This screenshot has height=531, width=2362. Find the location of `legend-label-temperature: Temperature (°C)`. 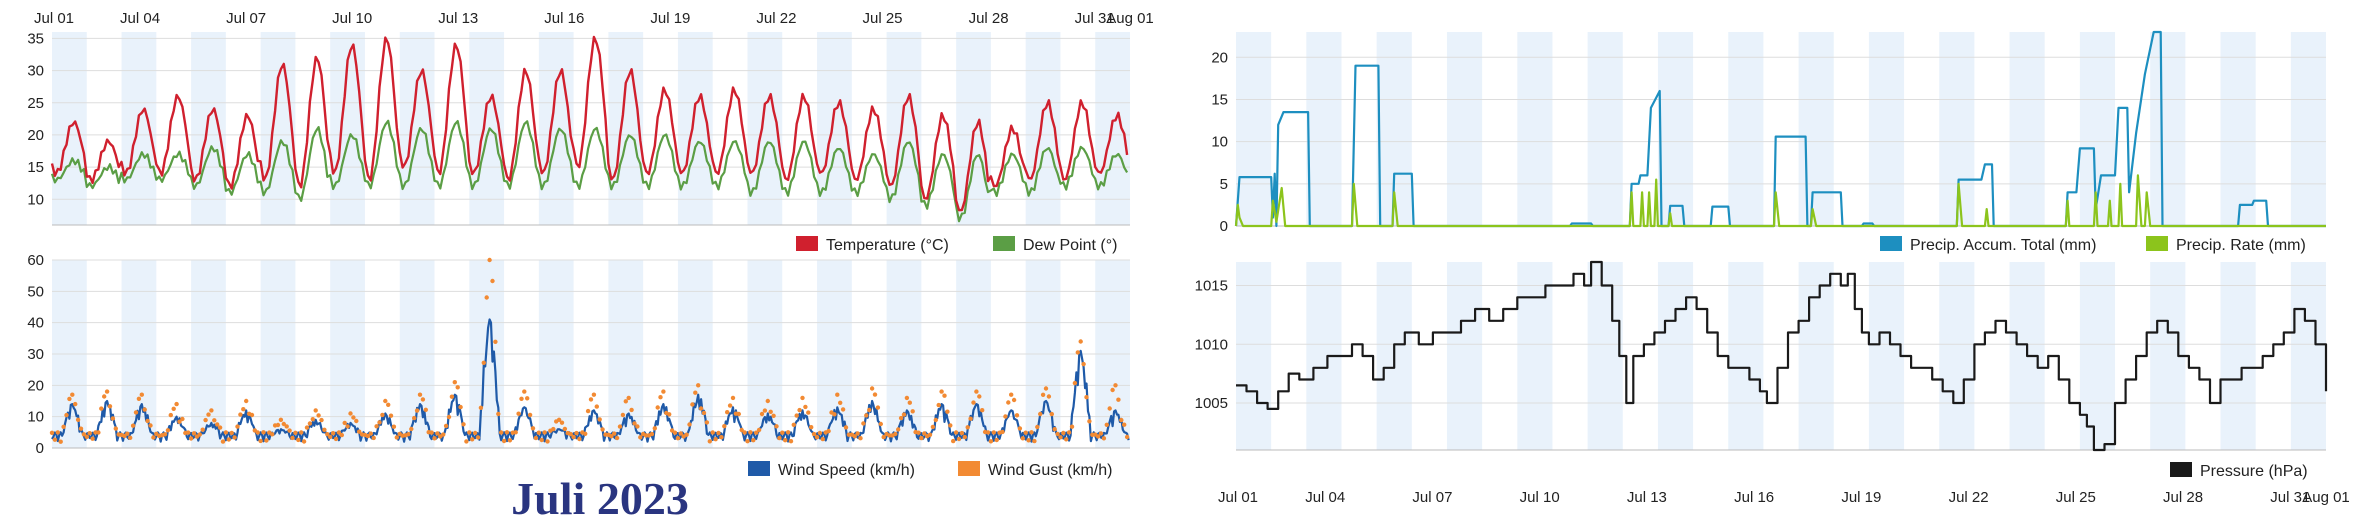

legend-label-temperature: Temperature (°C) is located at coordinates (887, 245).